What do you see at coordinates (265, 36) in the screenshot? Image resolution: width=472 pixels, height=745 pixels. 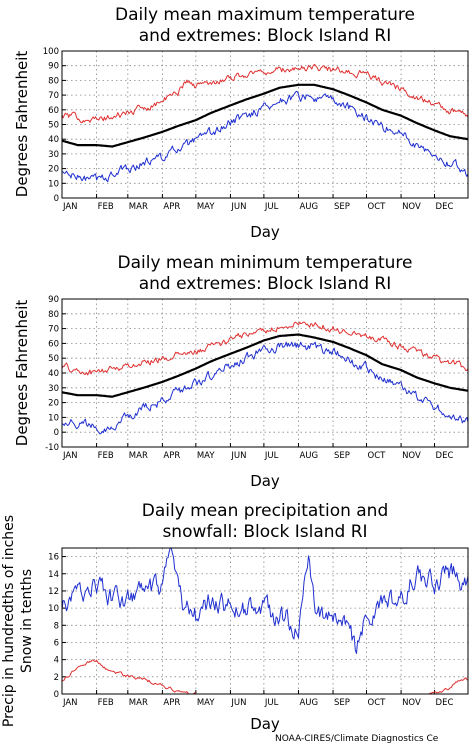 I see `chart1-title-line2: and extremes: Block Island RI` at bounding box center [265, 36].